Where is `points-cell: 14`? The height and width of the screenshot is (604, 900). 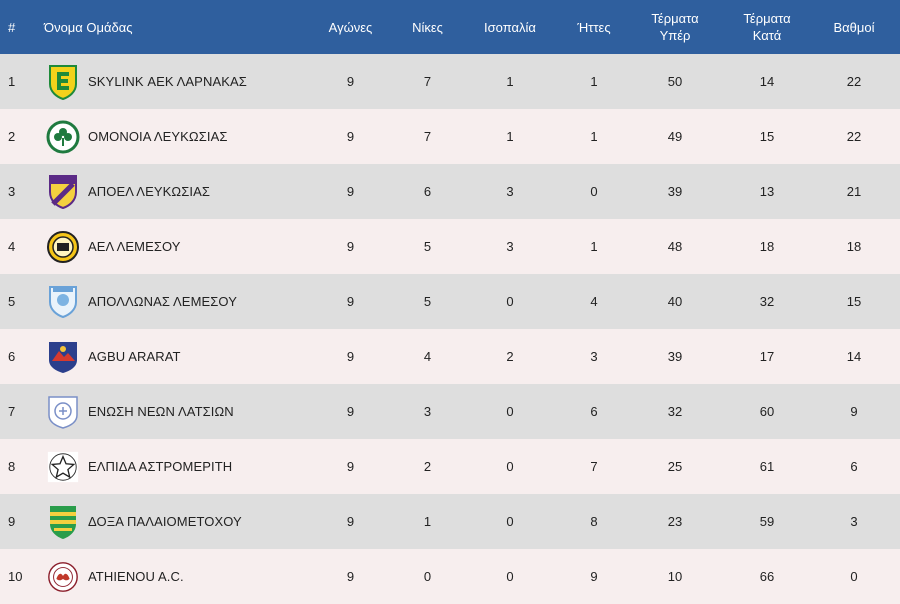
points-cell: 14 is located at coordinates (854, 356).